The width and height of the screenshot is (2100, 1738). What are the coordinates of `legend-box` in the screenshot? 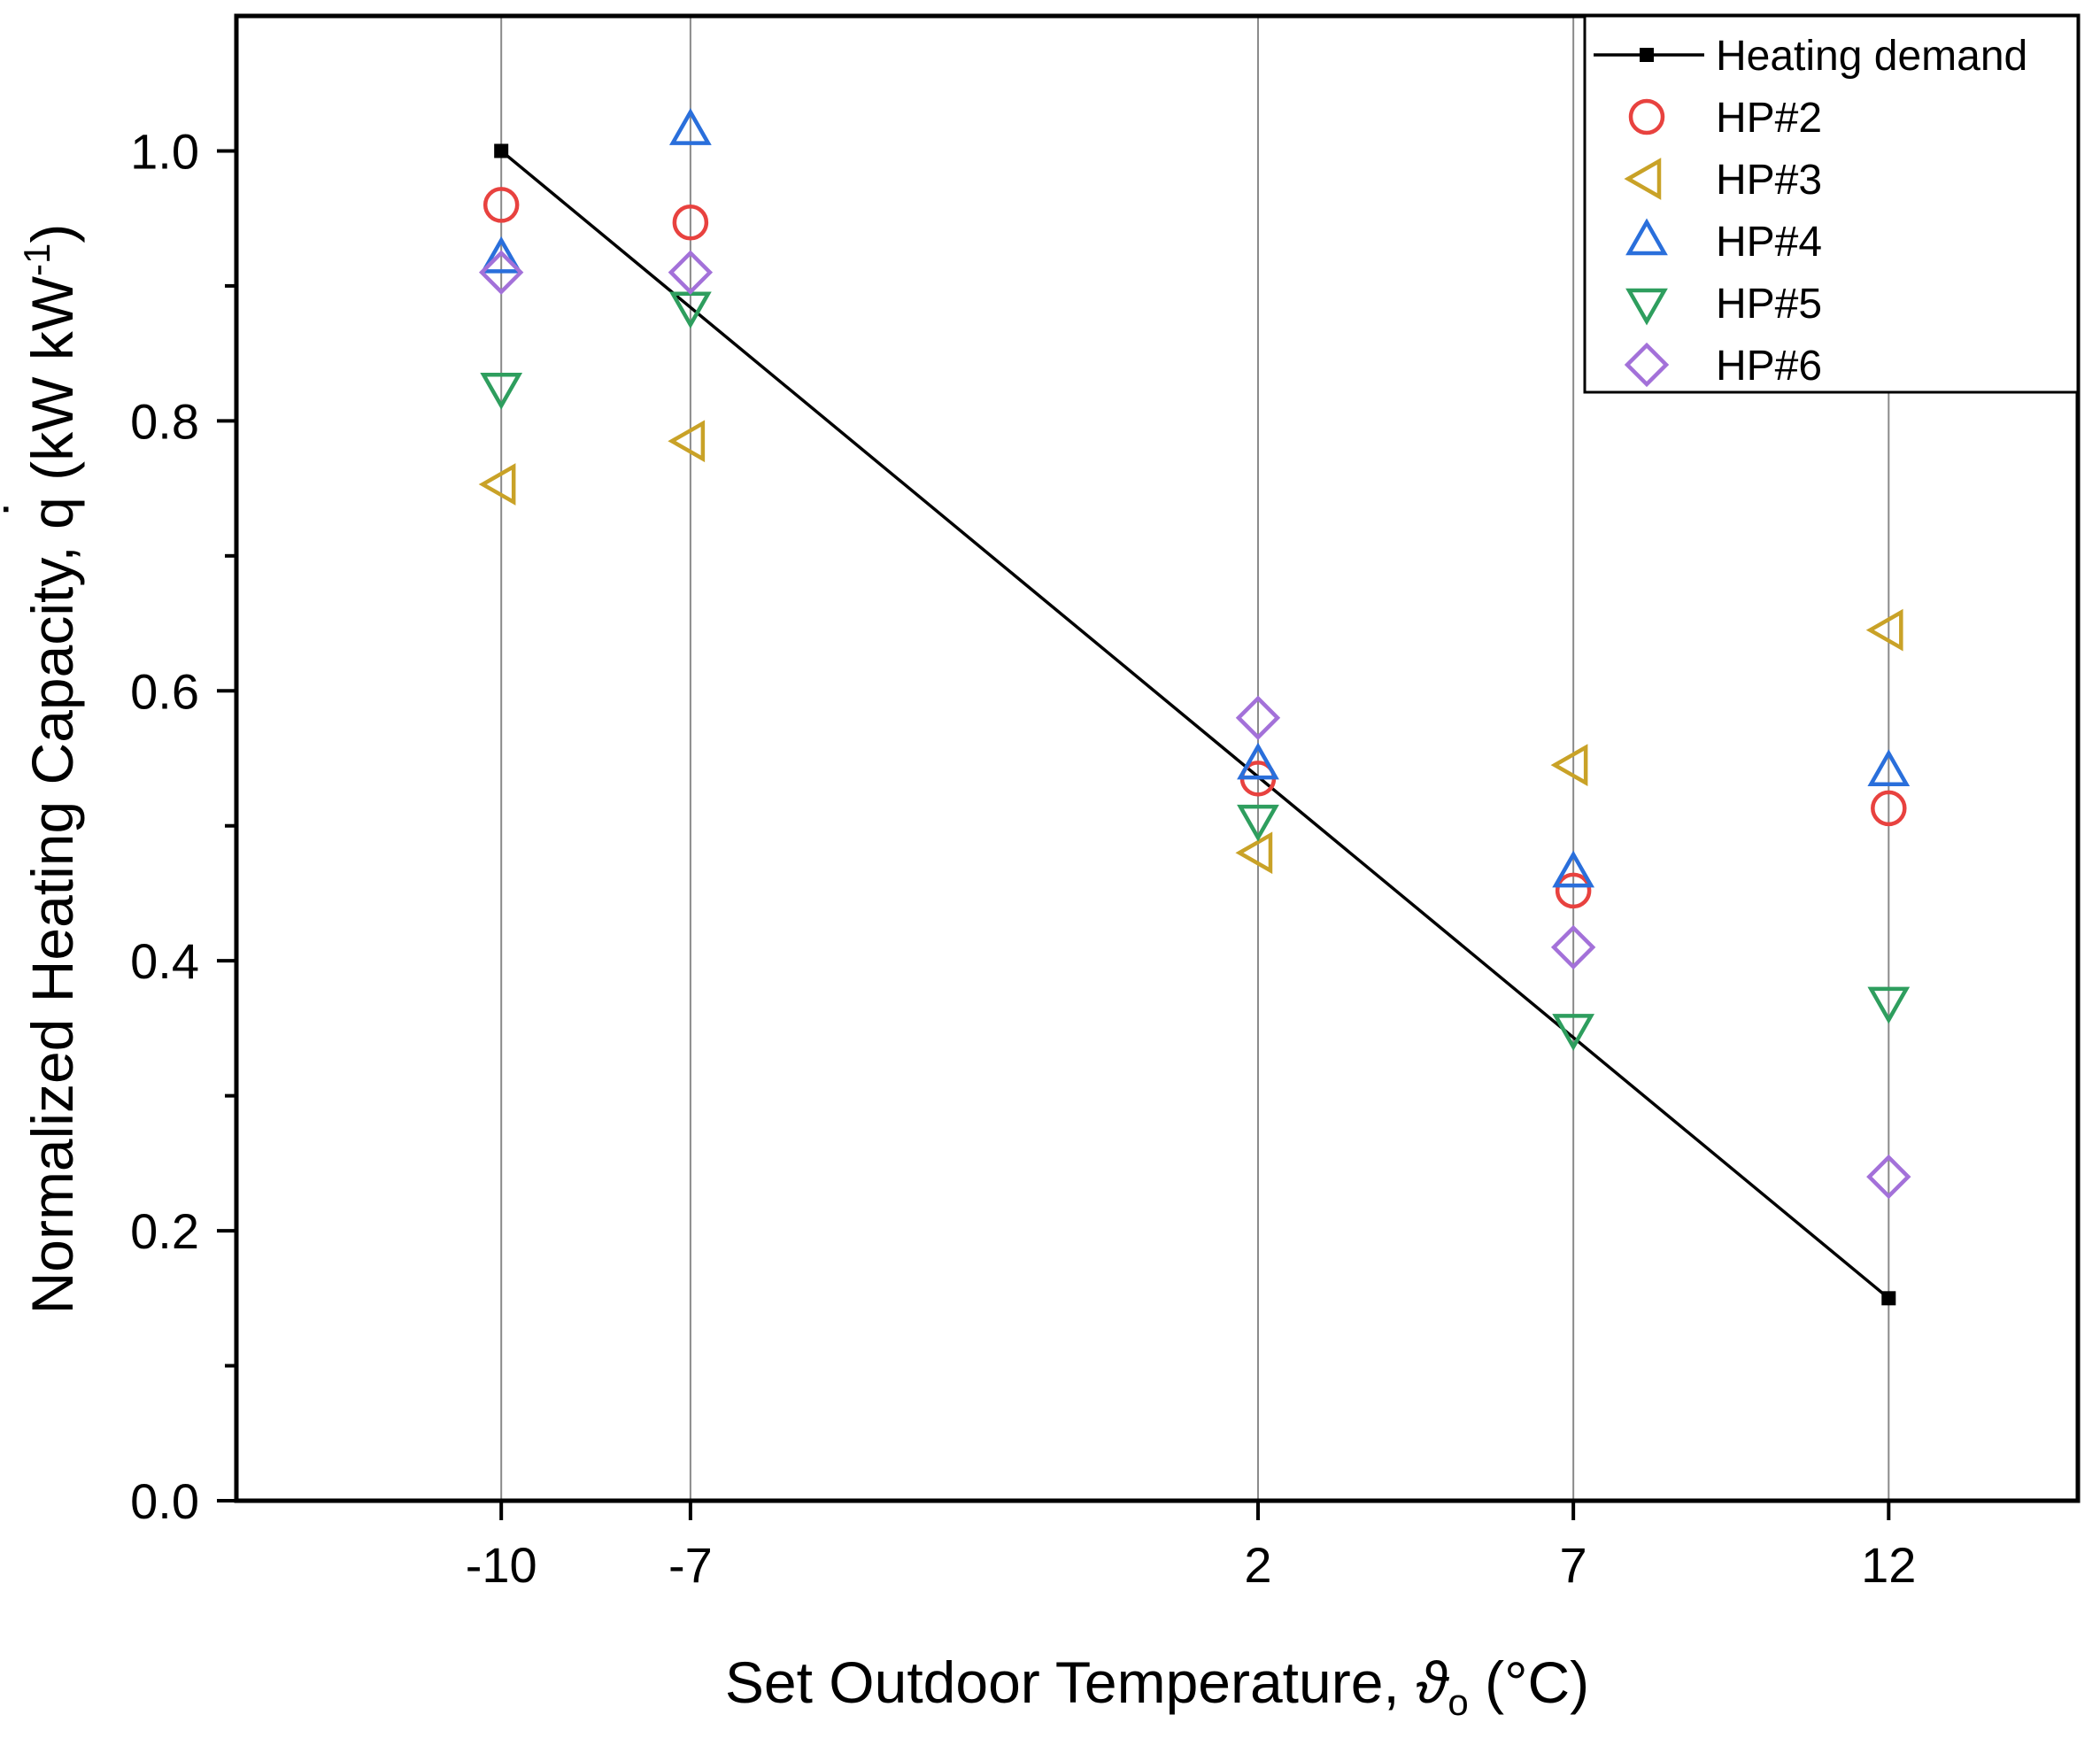 It's located at (1832, 204).